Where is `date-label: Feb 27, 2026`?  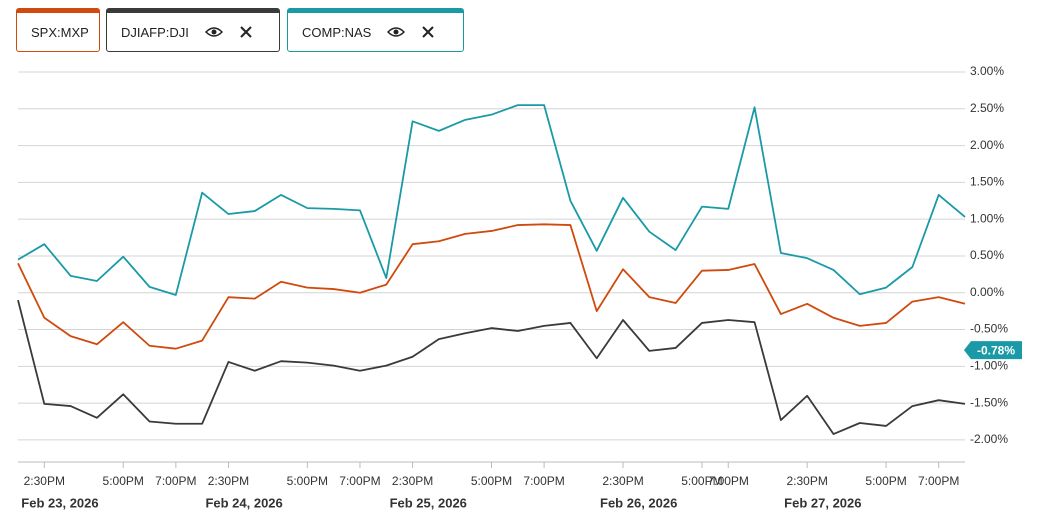
date-label: Feb 27, 2026 is located at coordinates (822, 502).